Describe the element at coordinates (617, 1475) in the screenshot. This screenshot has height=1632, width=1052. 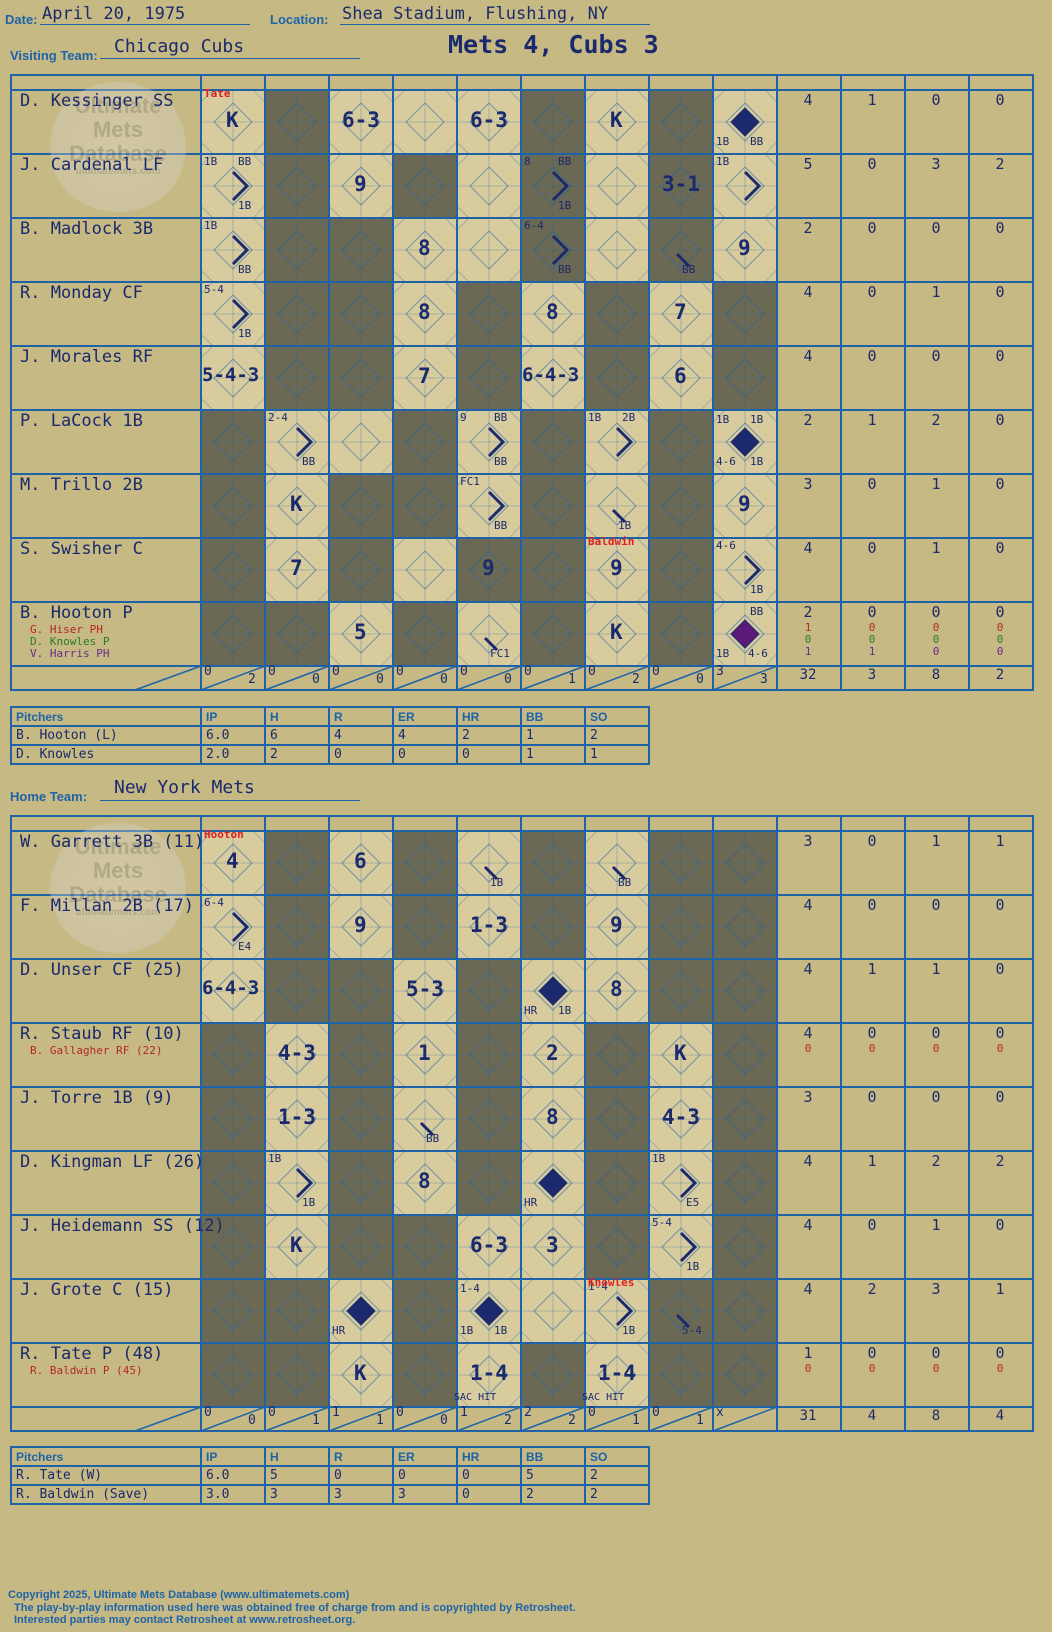
I see `pitching-stat: 2` at that location.